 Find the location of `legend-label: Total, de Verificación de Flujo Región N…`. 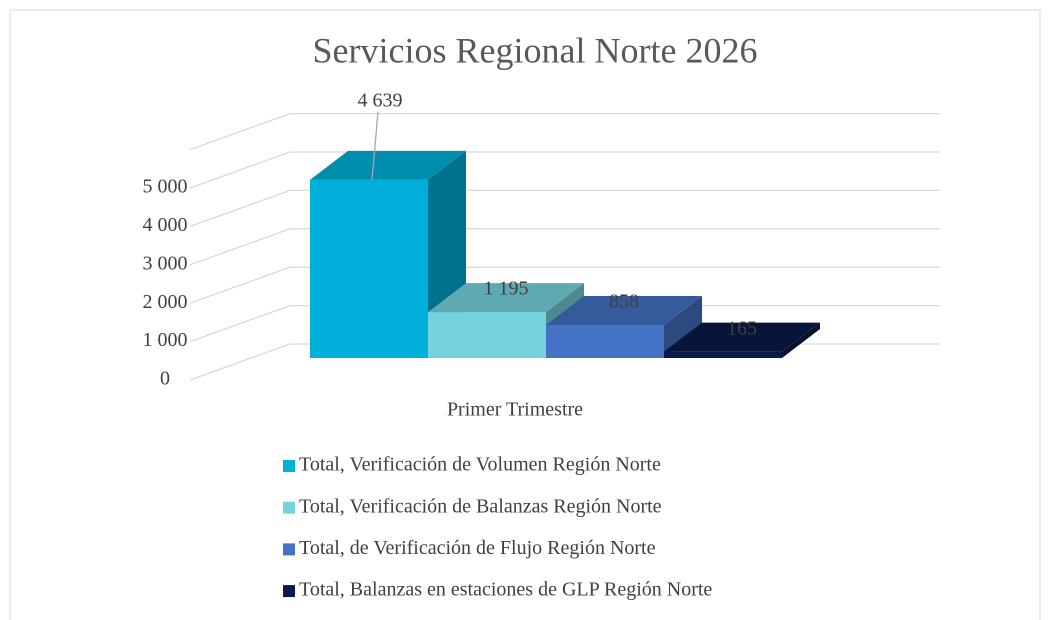

legend-label: Total, de Verificación de Flujo Región N… is located at coordinates (477, 548).